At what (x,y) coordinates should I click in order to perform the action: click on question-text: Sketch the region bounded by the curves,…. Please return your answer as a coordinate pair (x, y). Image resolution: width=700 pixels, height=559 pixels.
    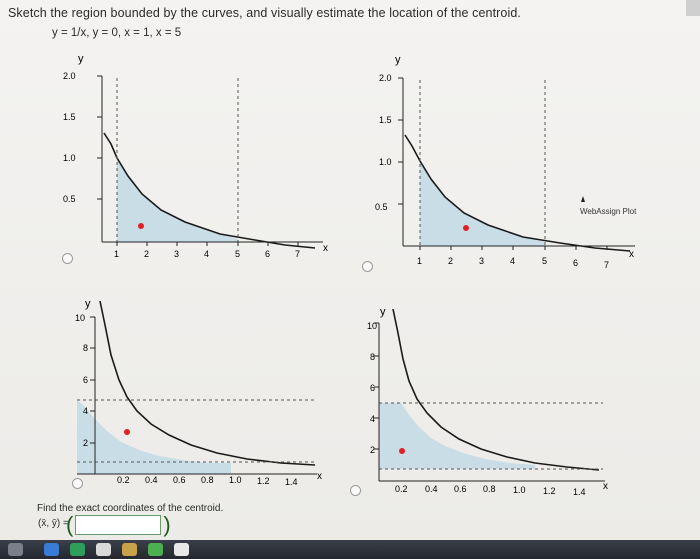
    Looking at the image, I should click on (264, 13).